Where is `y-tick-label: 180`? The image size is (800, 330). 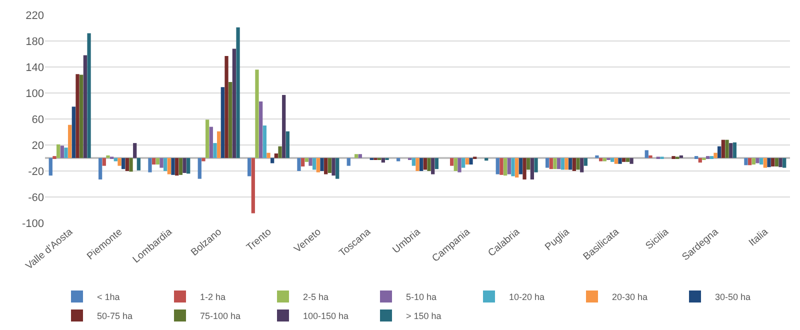
y-tick-label: 180 is located at coordinates (35, 42).